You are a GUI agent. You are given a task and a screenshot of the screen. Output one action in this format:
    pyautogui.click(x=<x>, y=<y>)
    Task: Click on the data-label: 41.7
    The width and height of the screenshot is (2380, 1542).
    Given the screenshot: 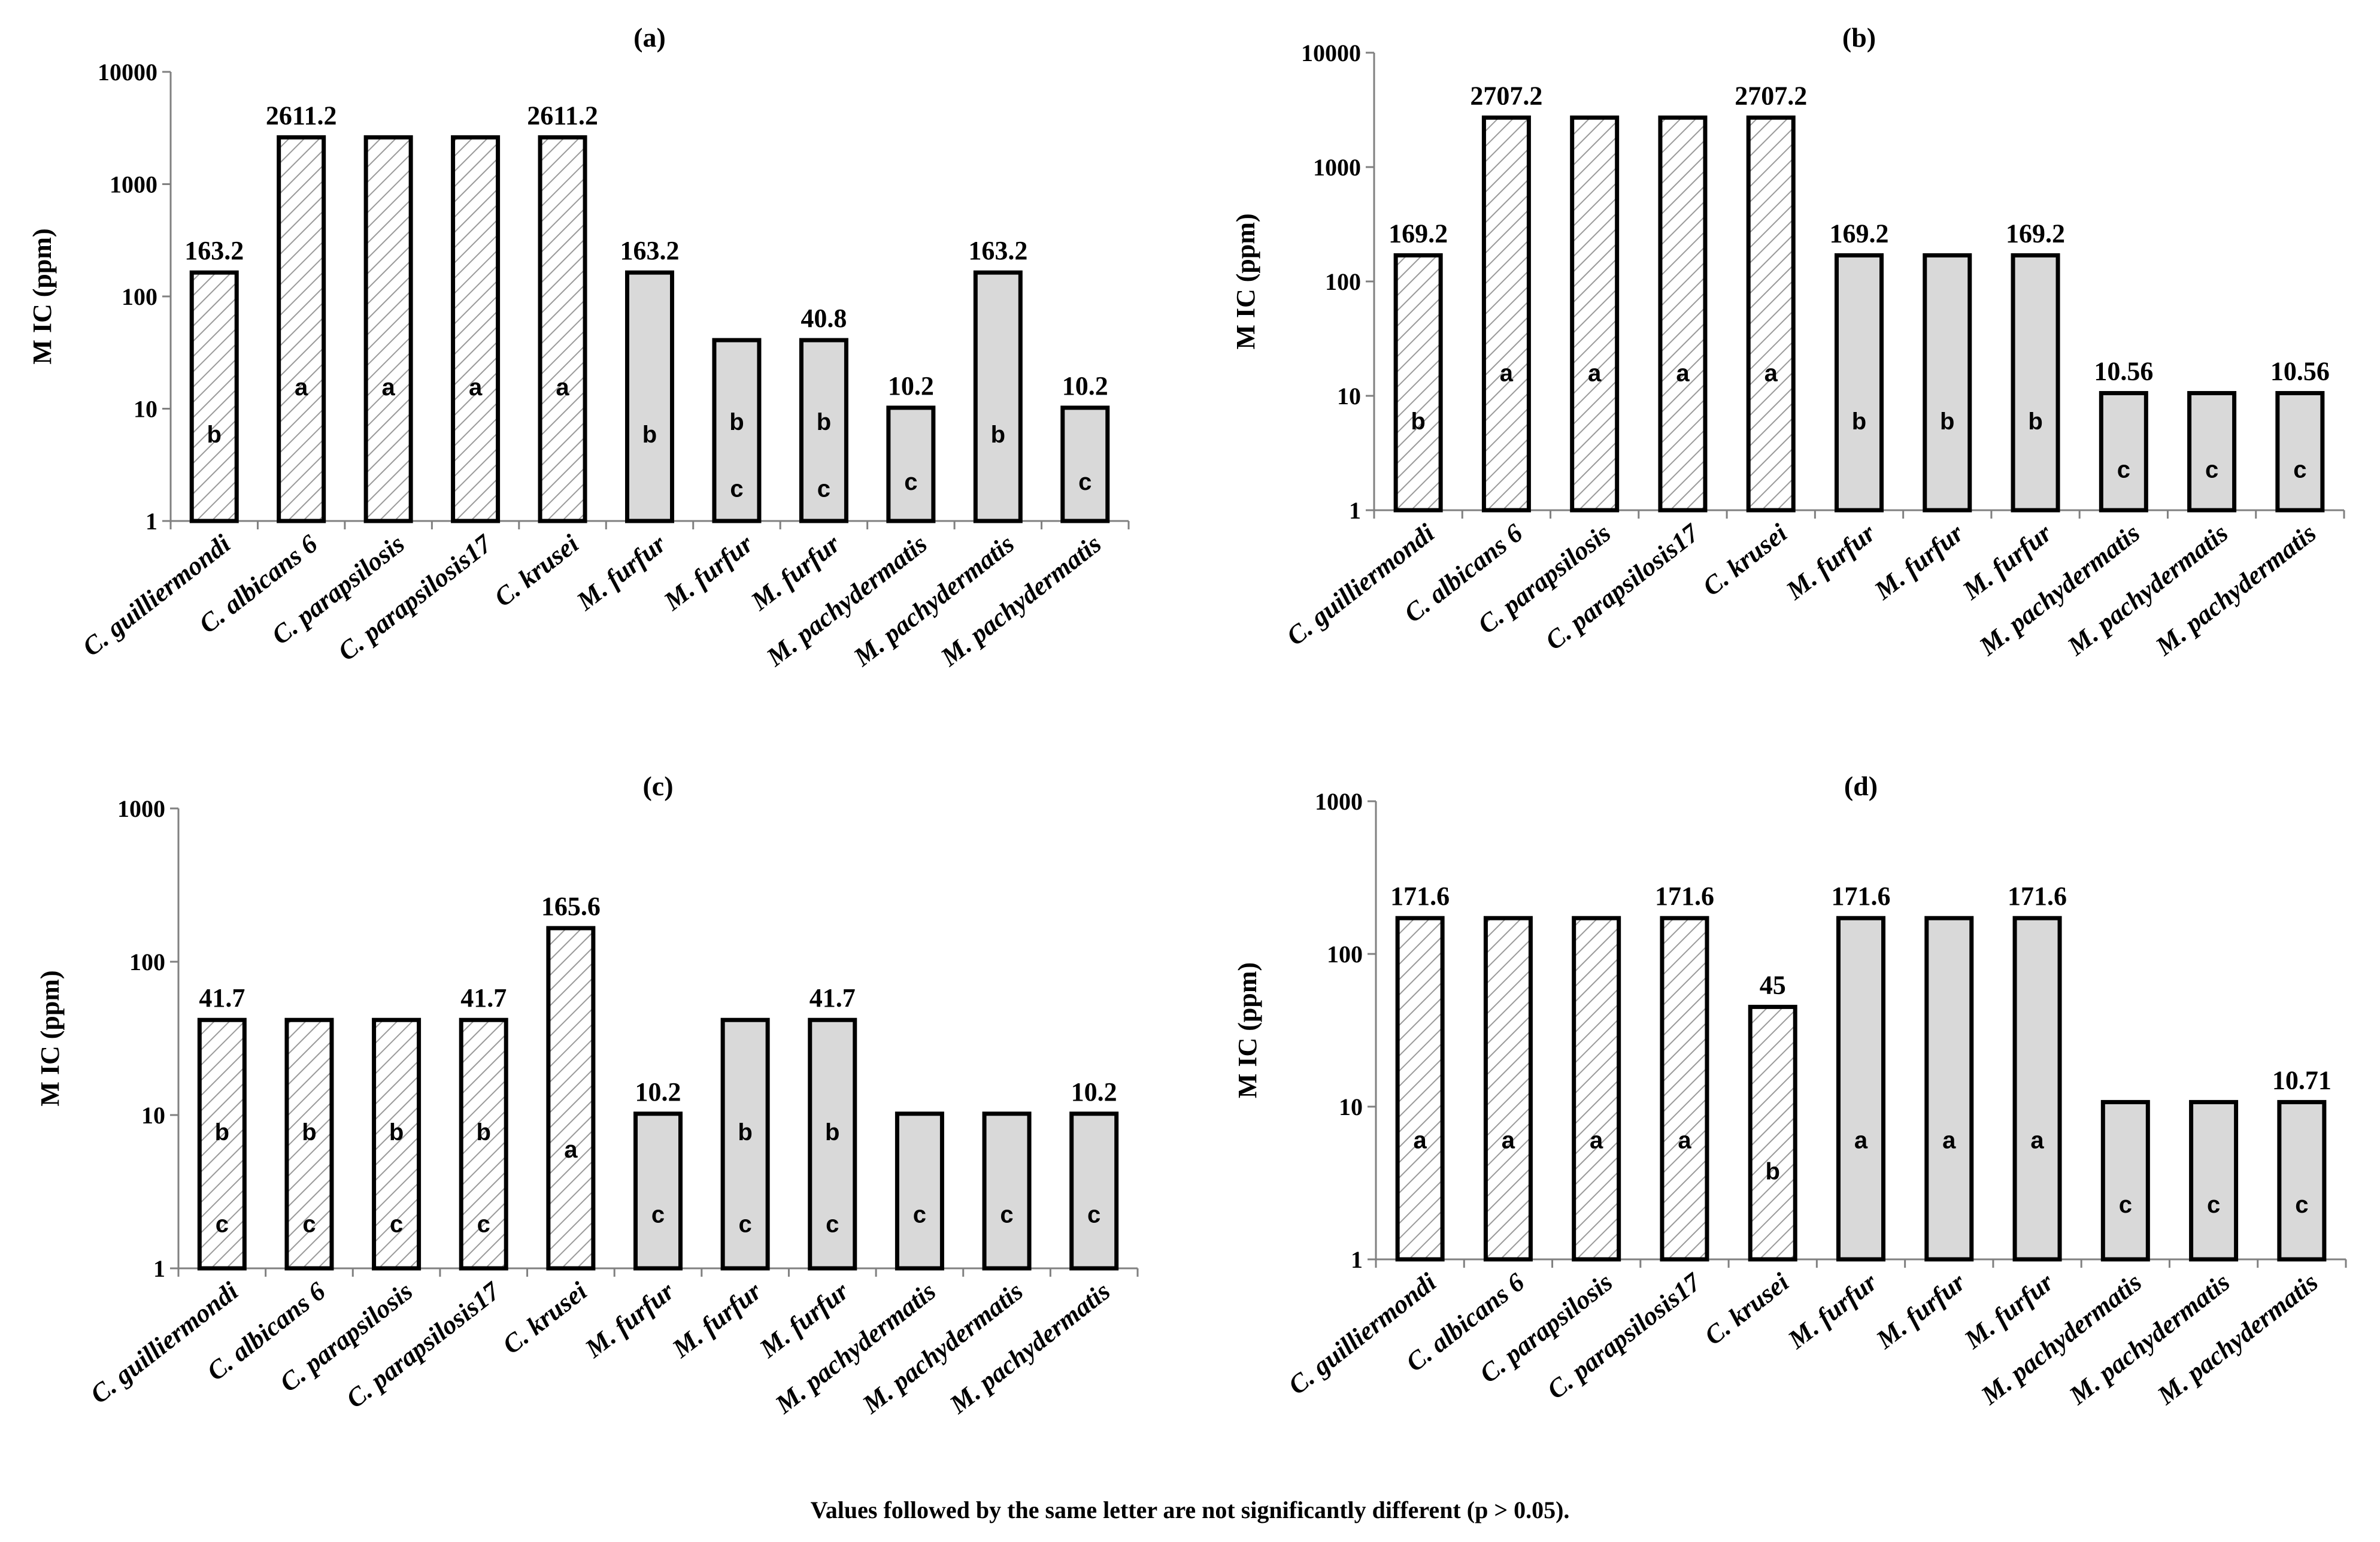 What is the action you would take?
    pyautogui.click(x=222, y=998)
    